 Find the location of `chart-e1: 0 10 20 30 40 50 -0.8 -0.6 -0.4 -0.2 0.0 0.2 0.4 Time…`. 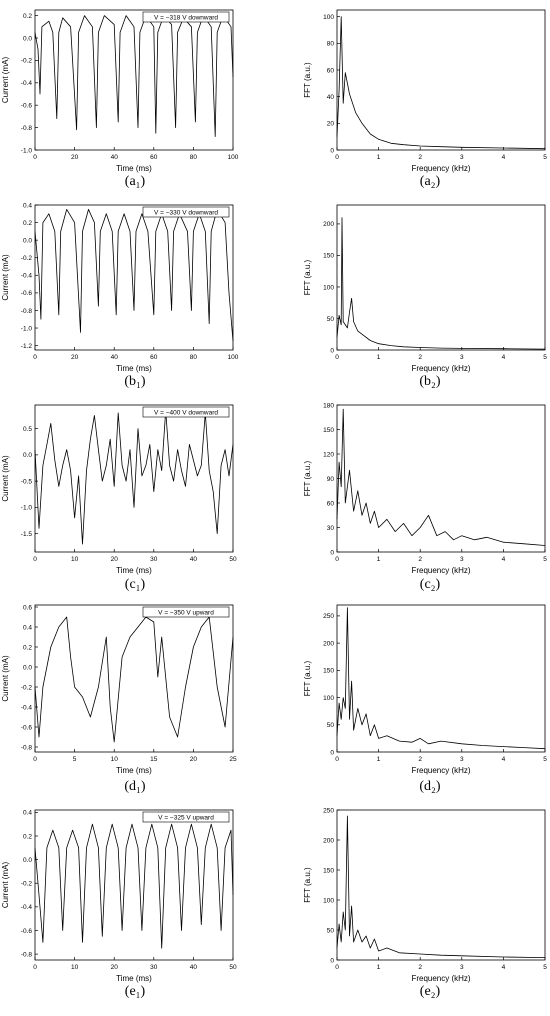

chart-e1: 0 10 20 30 40 50 -0.8 -0.6 -0.4 -0.2 0.0 0.2 0.4 Time… is located at coordinates (119, 904).